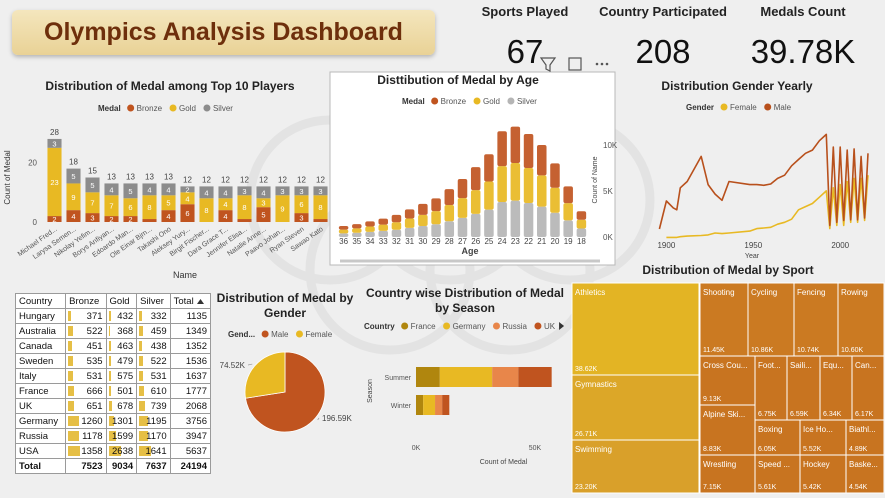 Image resolution: width=885 pixels, height=498 pixels. What do you see at coordinates (581, 241) in the screenshot?
I see `x-tick-label: 18` at bounding box center [581, 241].